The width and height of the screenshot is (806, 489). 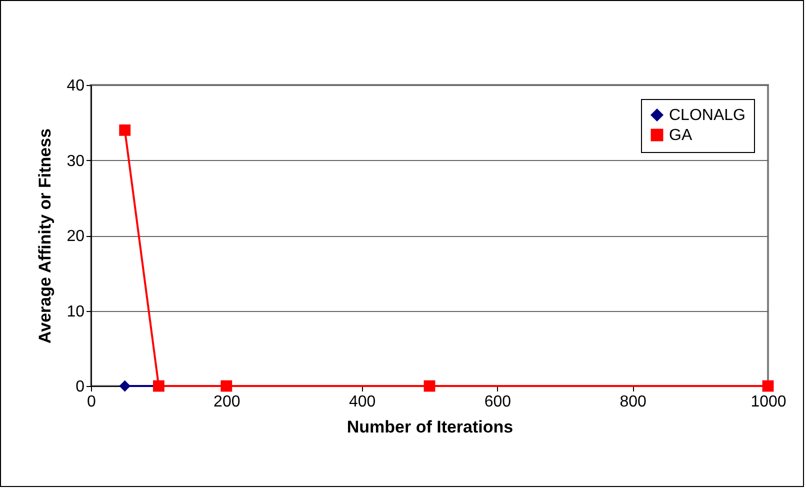 I want to click on x-tick-label: 200, so click(x=227, y=402).